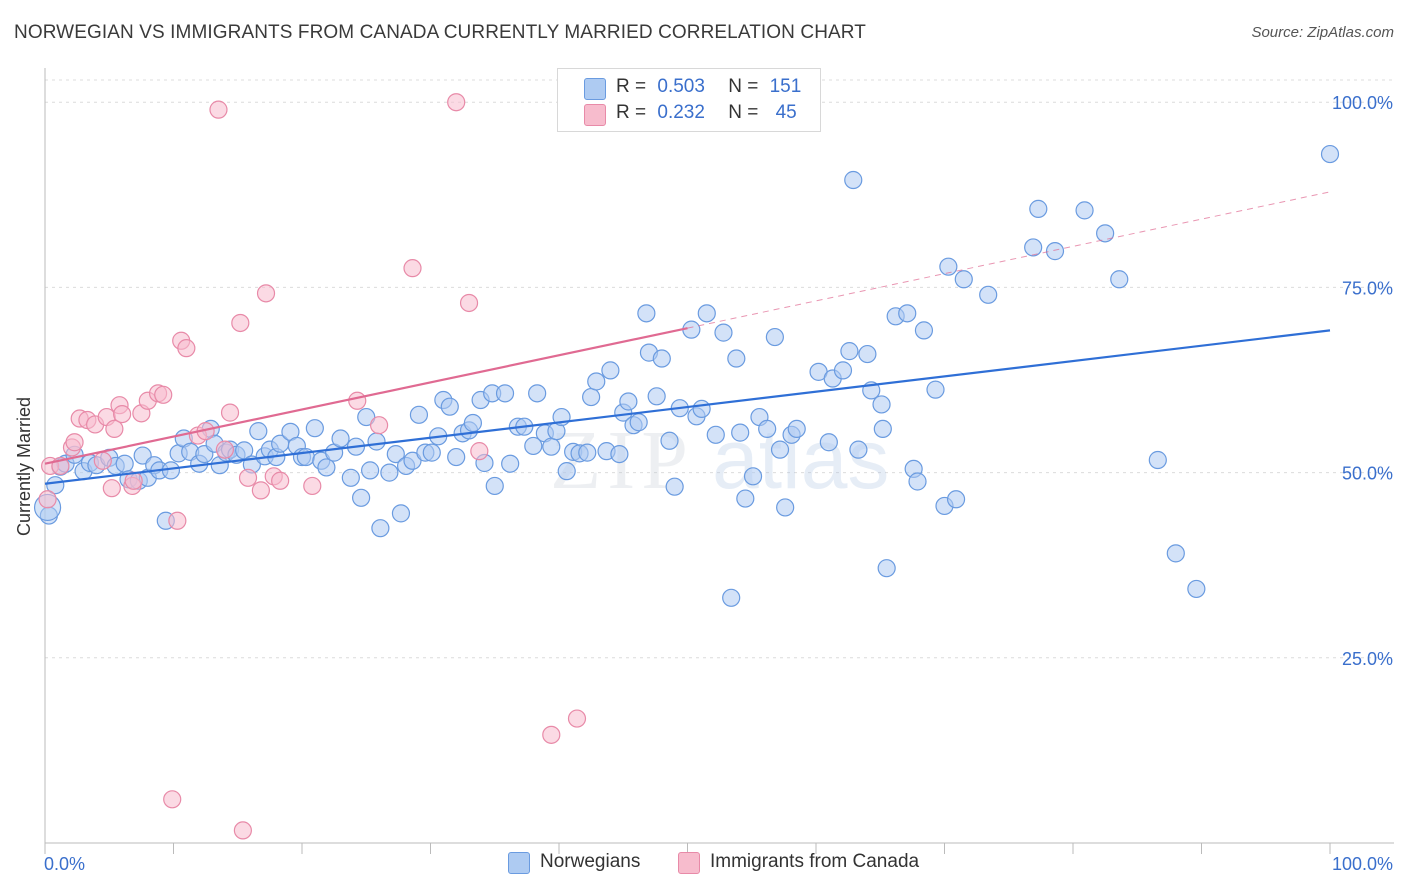 Image resolution: width=1406 pixels, height=892 pixels. What do you see at coordinates (719, 459) in the screenshot?
I see `watermark: ZIP atlas` at bounding box center [719, 459].